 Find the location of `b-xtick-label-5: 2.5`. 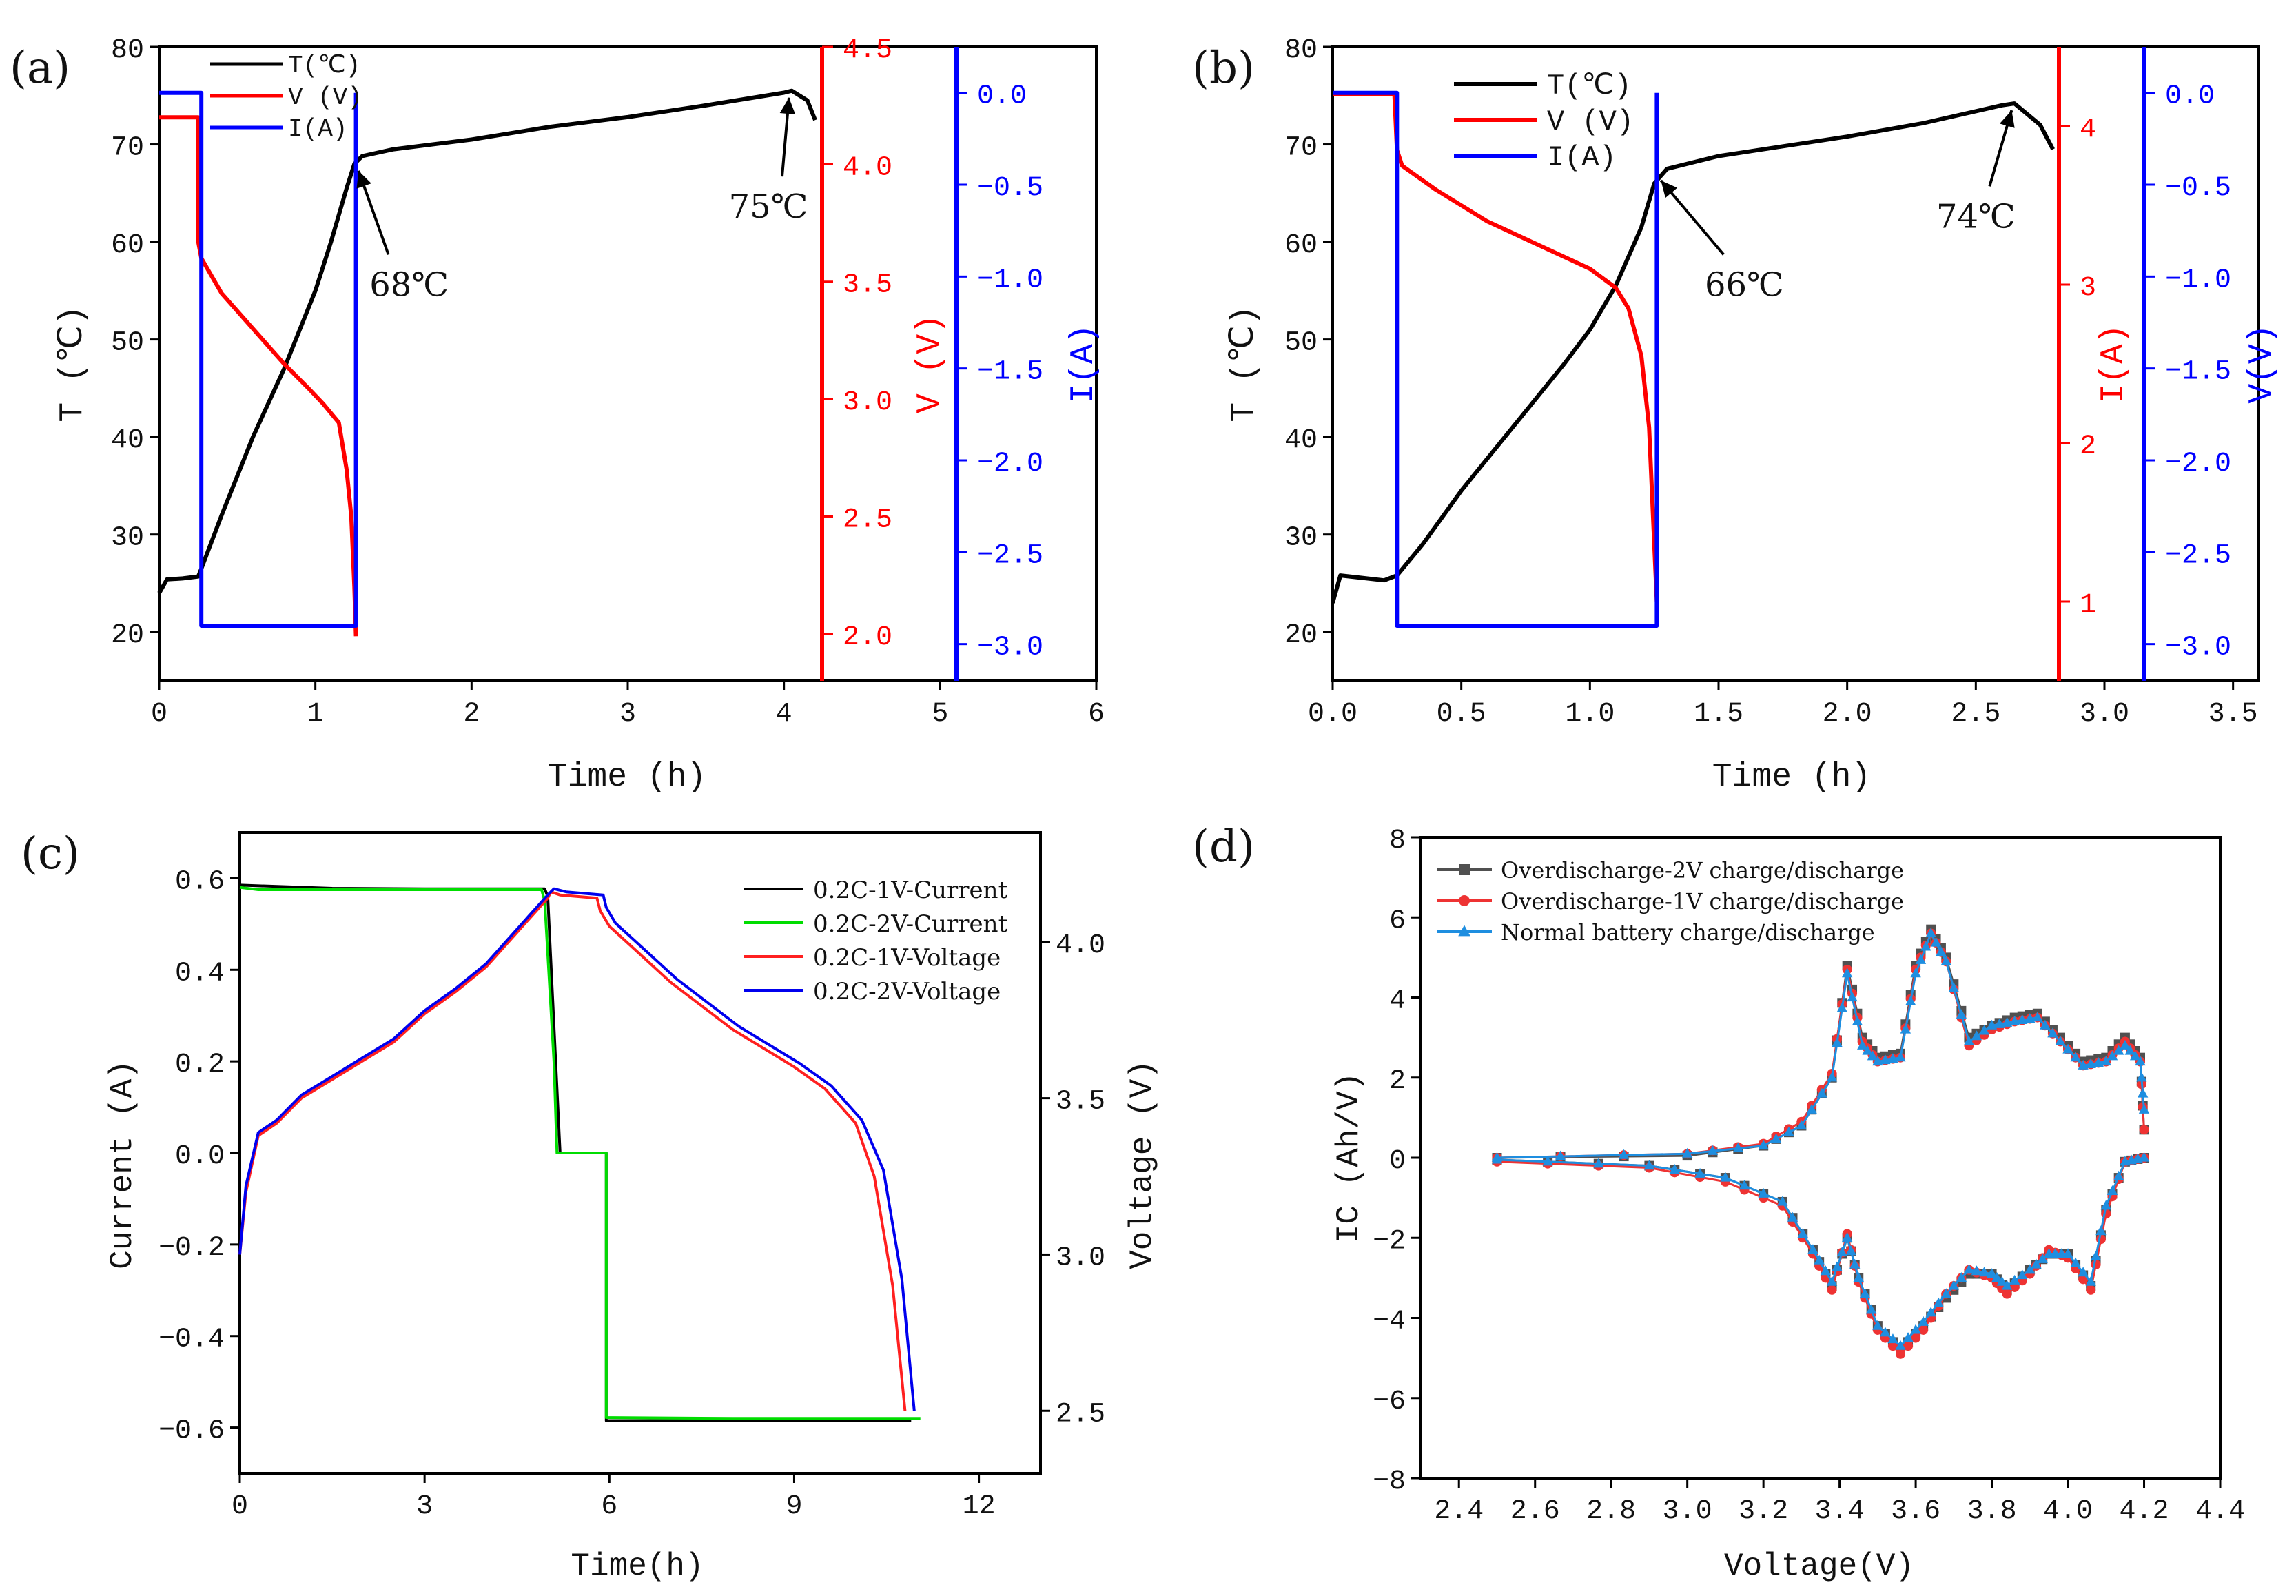

b-xtick-label-5: 2.5 is located at coordinates (1975, 714).